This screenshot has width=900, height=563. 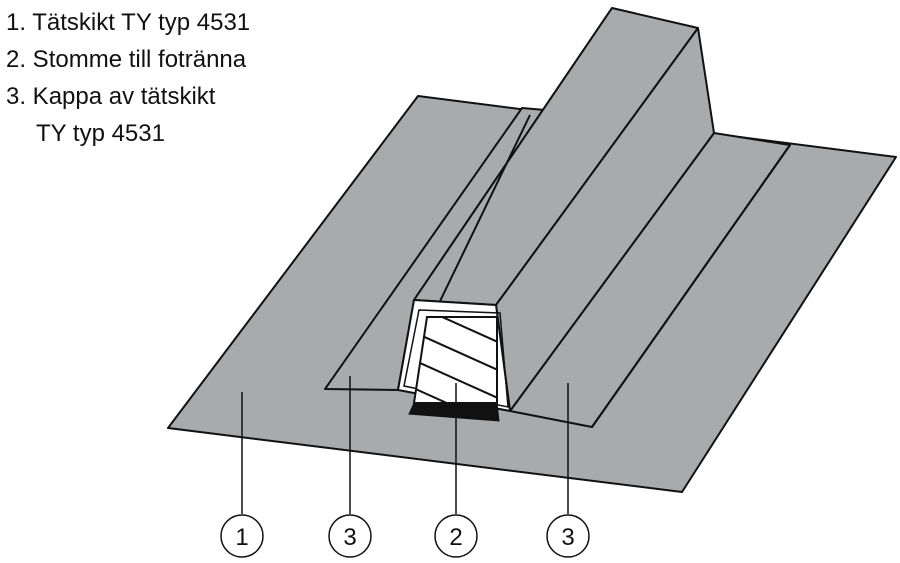 I want to click on callout-3-right-circle, so click(x=568, y=536).